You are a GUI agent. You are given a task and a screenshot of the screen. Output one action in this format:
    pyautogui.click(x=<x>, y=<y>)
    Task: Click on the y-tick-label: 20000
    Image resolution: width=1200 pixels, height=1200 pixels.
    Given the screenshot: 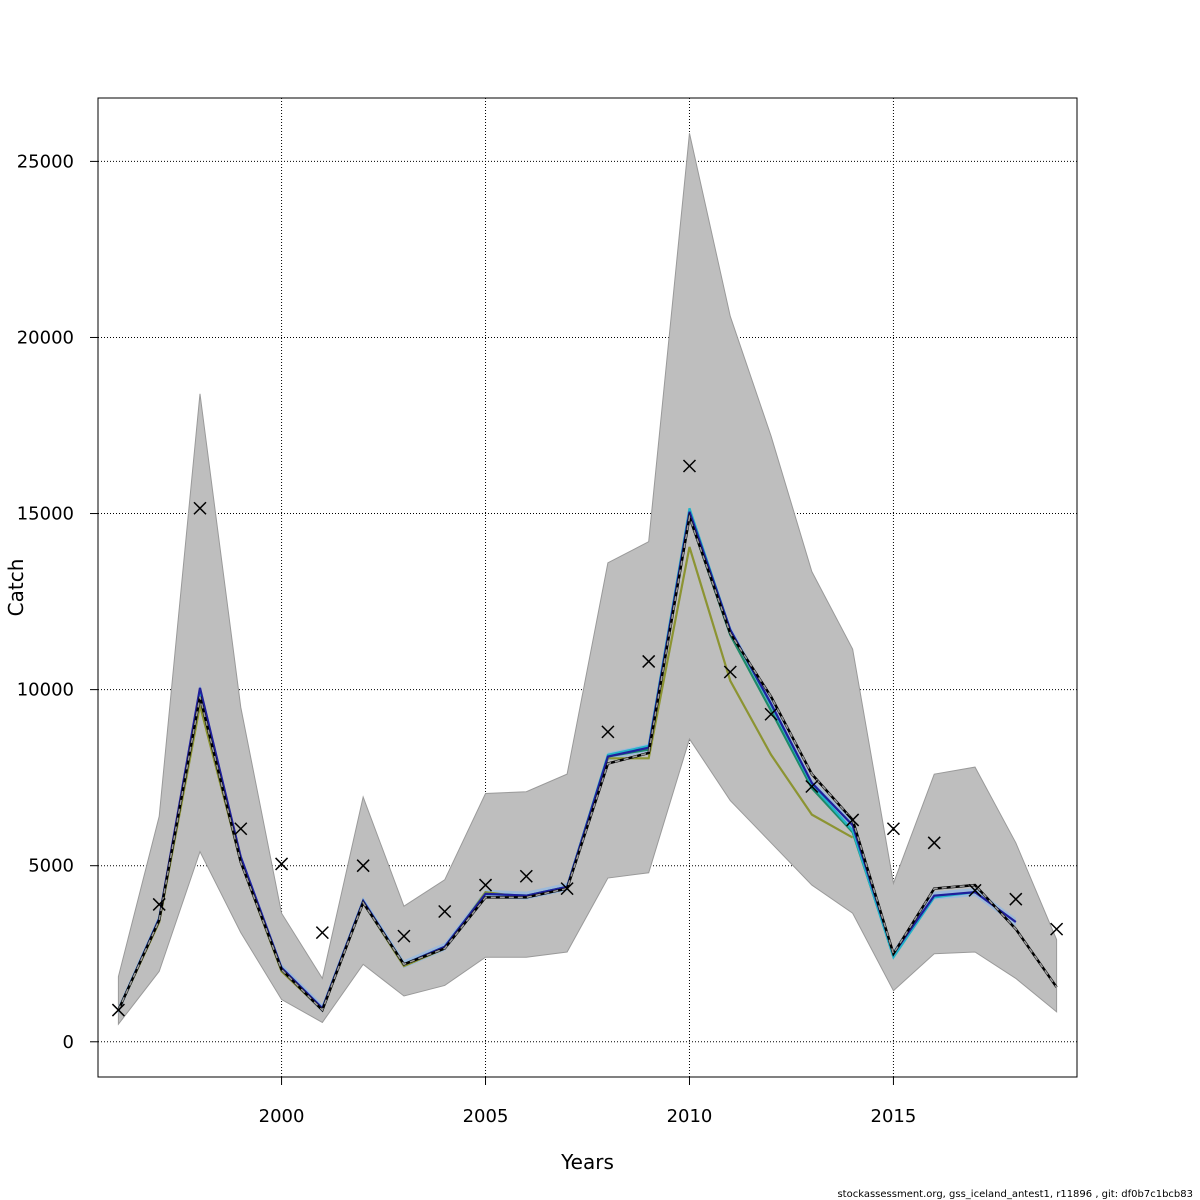 What is the action you would take?
    pyautogui.click(x=45, y=337)
    